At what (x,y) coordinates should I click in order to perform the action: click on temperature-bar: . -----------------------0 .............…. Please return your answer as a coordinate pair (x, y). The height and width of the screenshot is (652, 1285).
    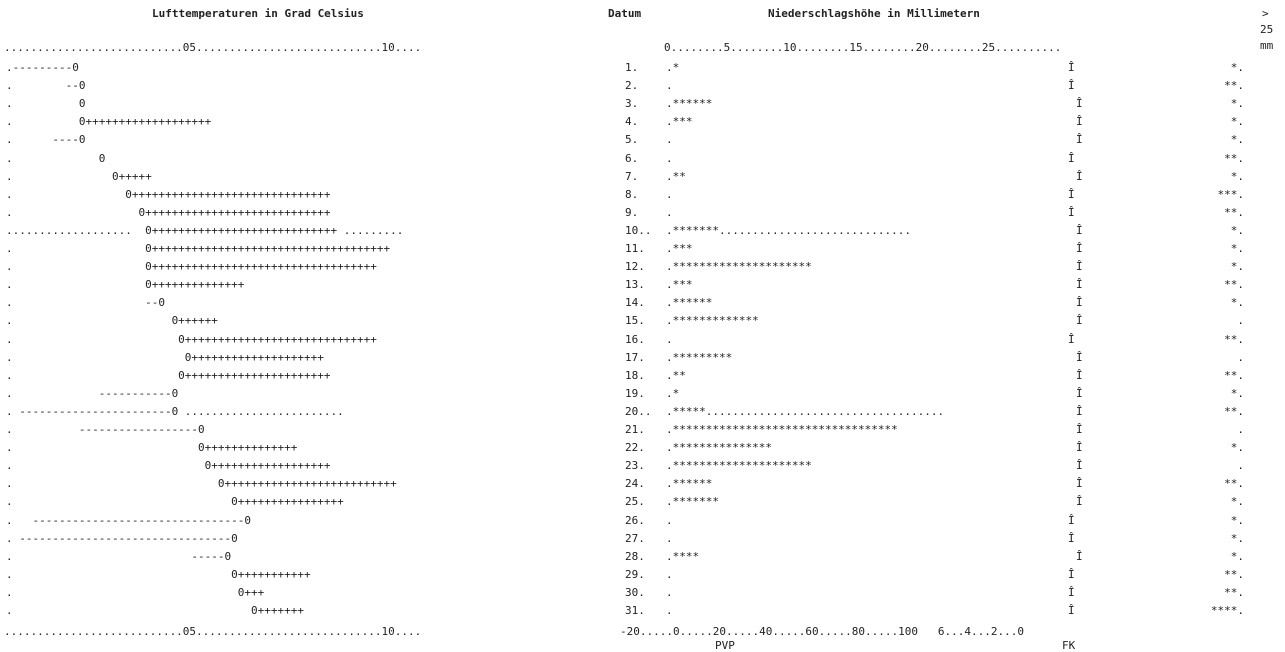
    Looking at the image, I should click on (175, 411).